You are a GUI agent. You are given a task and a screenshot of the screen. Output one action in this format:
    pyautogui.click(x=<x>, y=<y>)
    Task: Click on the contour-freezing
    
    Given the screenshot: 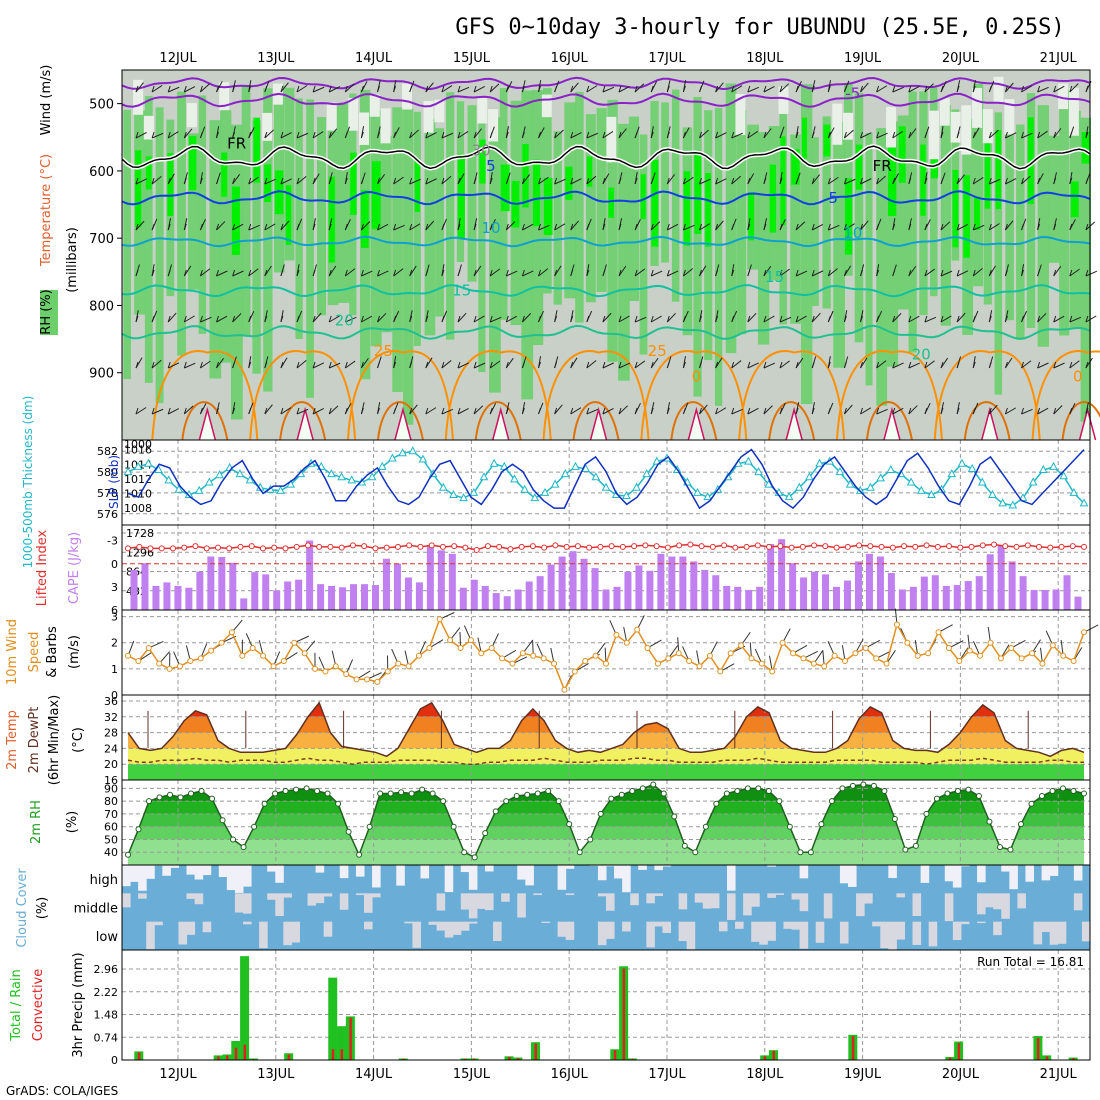 What is the action you would take?
    pyautogui.click(x=606, y=157)
    